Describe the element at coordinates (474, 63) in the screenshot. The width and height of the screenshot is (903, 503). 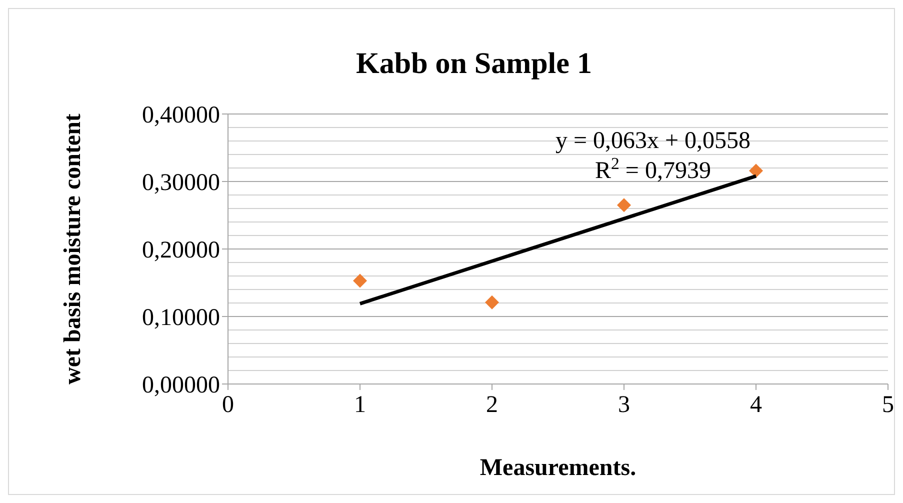
I see `chart-title: Kabb on Sample 1` at that location.